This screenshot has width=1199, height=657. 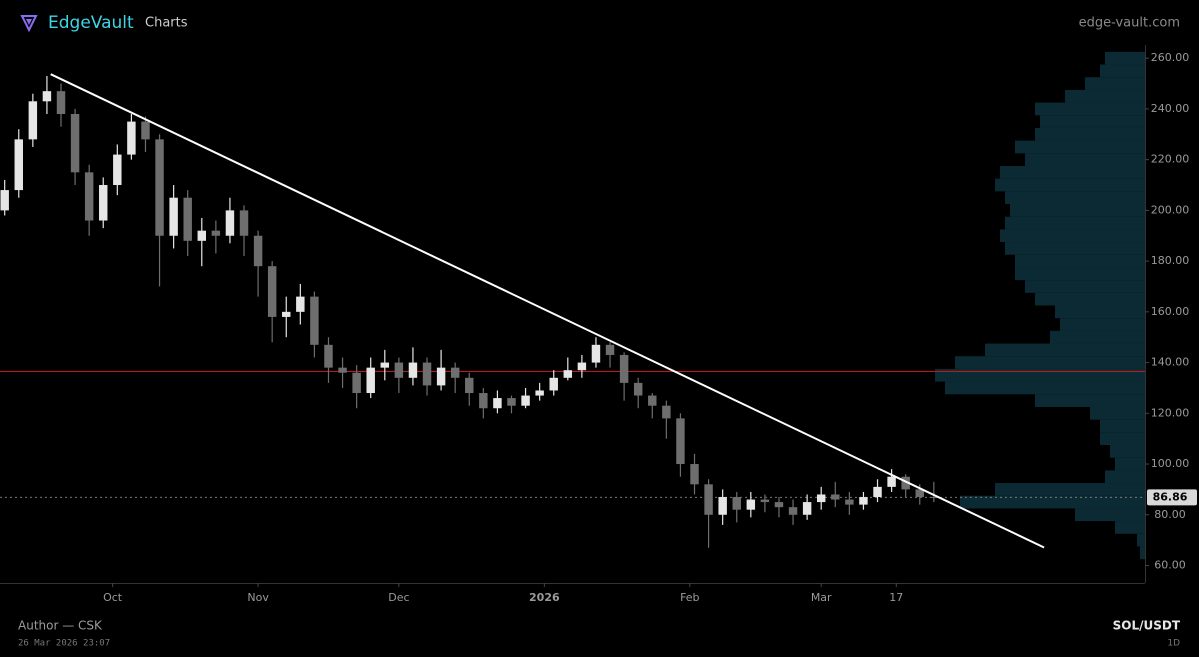 What do you see at coordinates (1170, 209) in the screenshot?
I see `y-tick-label: 200.00` at bounding box center [1170, 209].